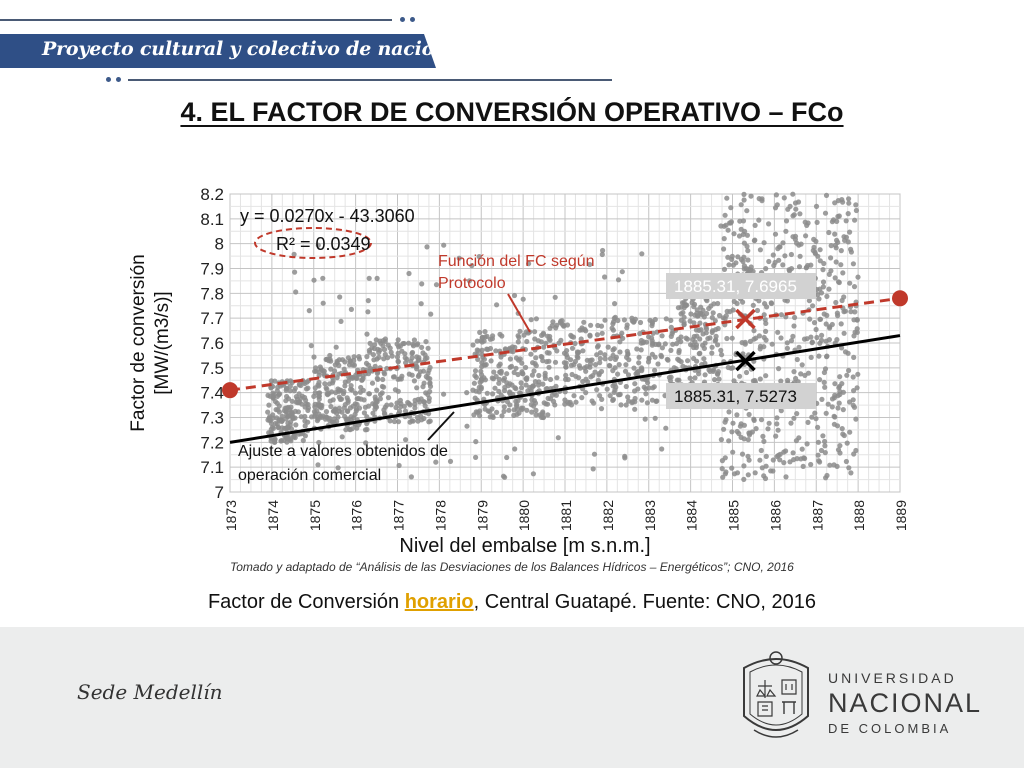 The width and height of the screenshot is (1024, 768). I want to click on label-red: 1885.31, 7.6965, so click(735, 286).